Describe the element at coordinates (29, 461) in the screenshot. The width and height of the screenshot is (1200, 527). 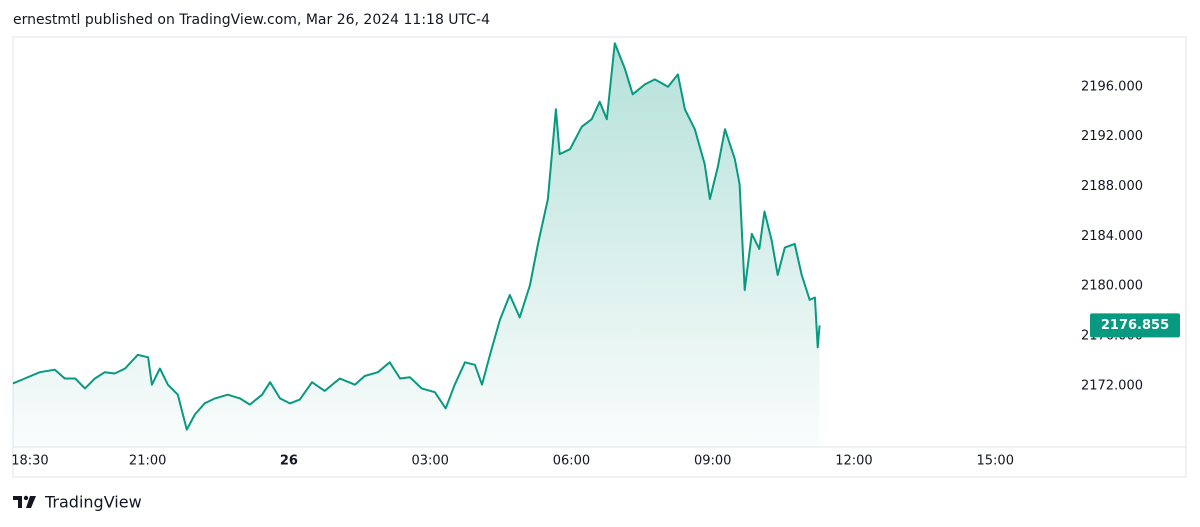
I see `x-tick-label: 18:30` at that location.